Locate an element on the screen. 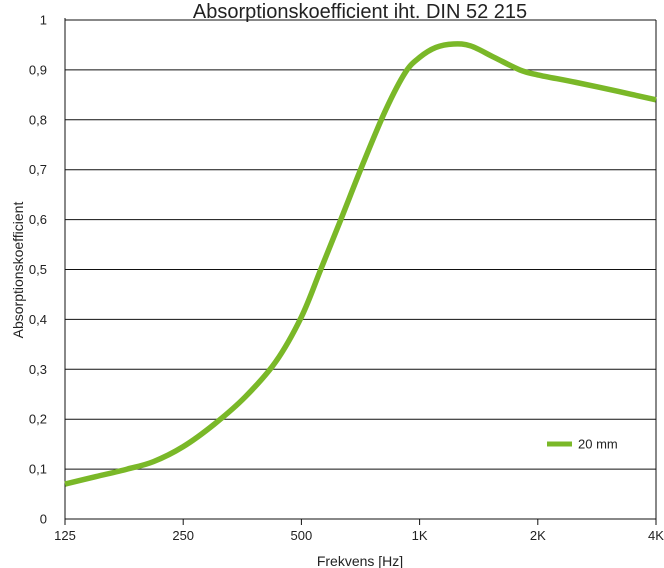  y-tick-label: 0,3 is located at coordinates (38, 369).